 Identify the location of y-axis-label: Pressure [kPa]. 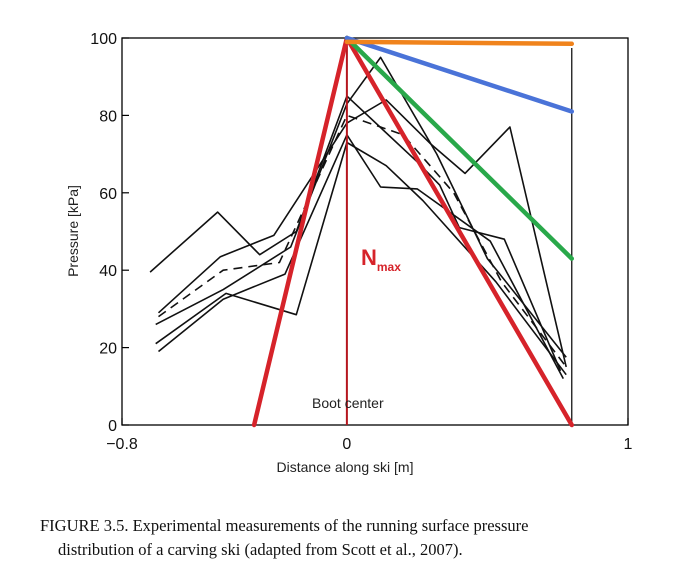
(73, 231).